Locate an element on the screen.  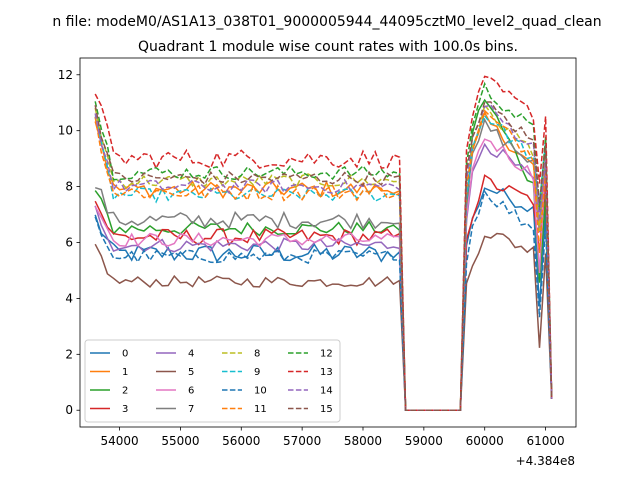
y-axis: 0 2 4 6 8 10 12 is located at coordinates (69, 242).